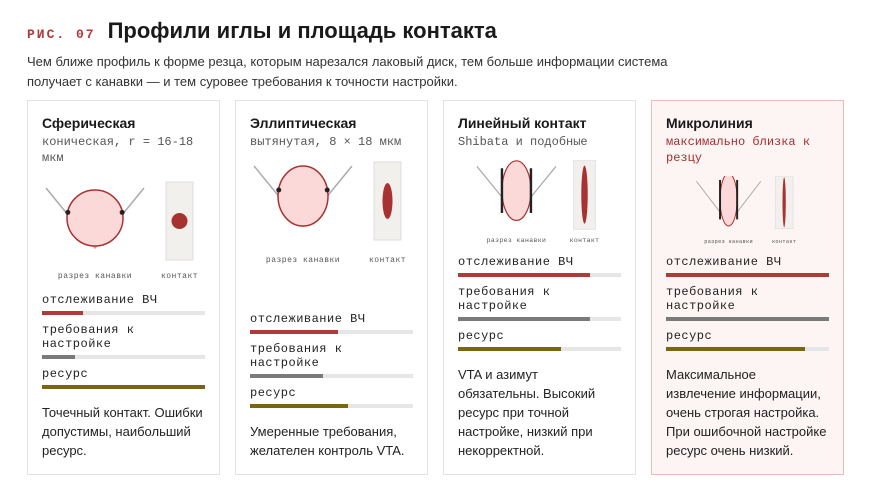  What do you see at coordinates (326, 142) in the screenshot?
I see `card-subtitle: вытянутая, 8 × 18 мкм` at bounding box center [326, 142].